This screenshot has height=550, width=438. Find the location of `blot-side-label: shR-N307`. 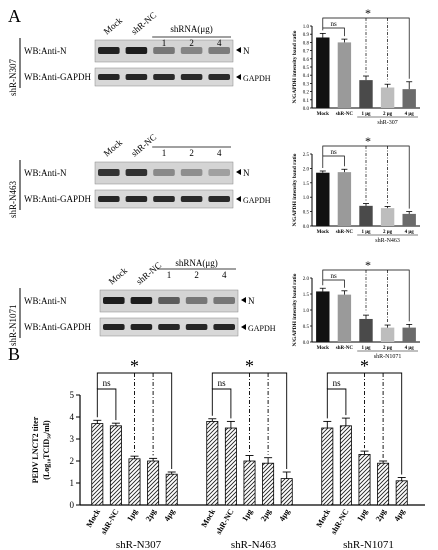

blot-side-label: shR-N307 is located at coordinates (13, 77).